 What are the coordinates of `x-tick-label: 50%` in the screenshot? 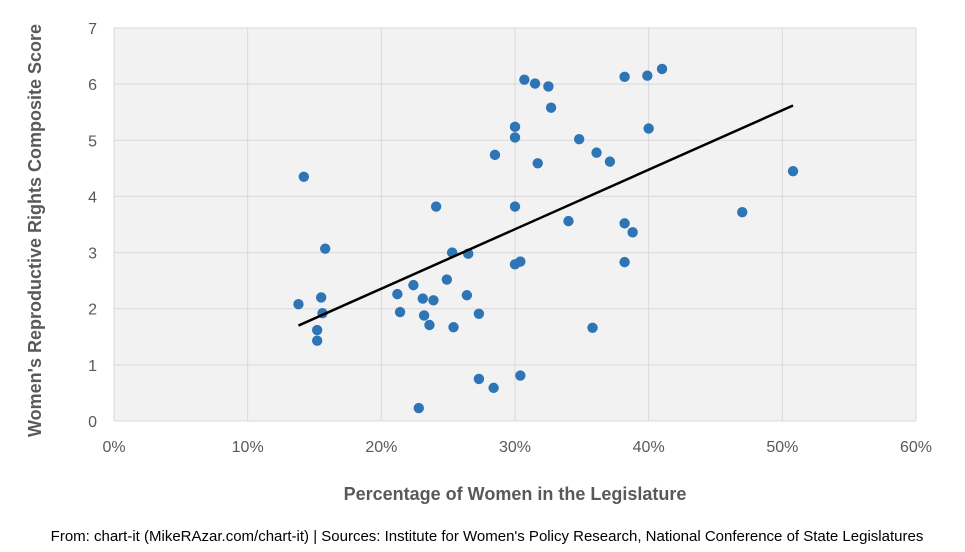 It's located at (782, 447).